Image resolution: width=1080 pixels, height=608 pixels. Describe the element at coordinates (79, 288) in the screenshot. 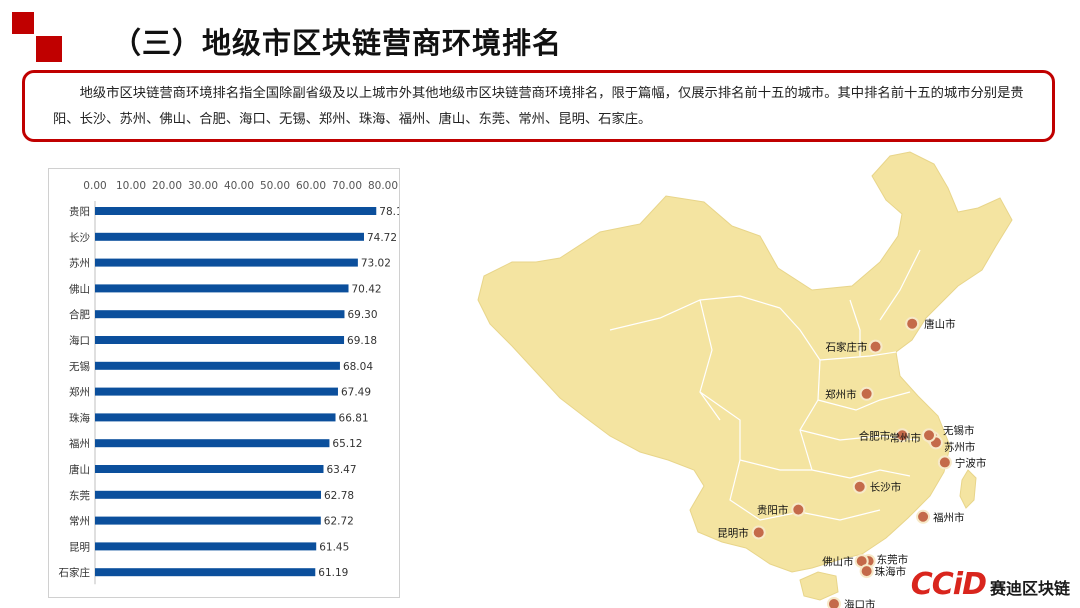

I see `category-label: 佛山` at that location.